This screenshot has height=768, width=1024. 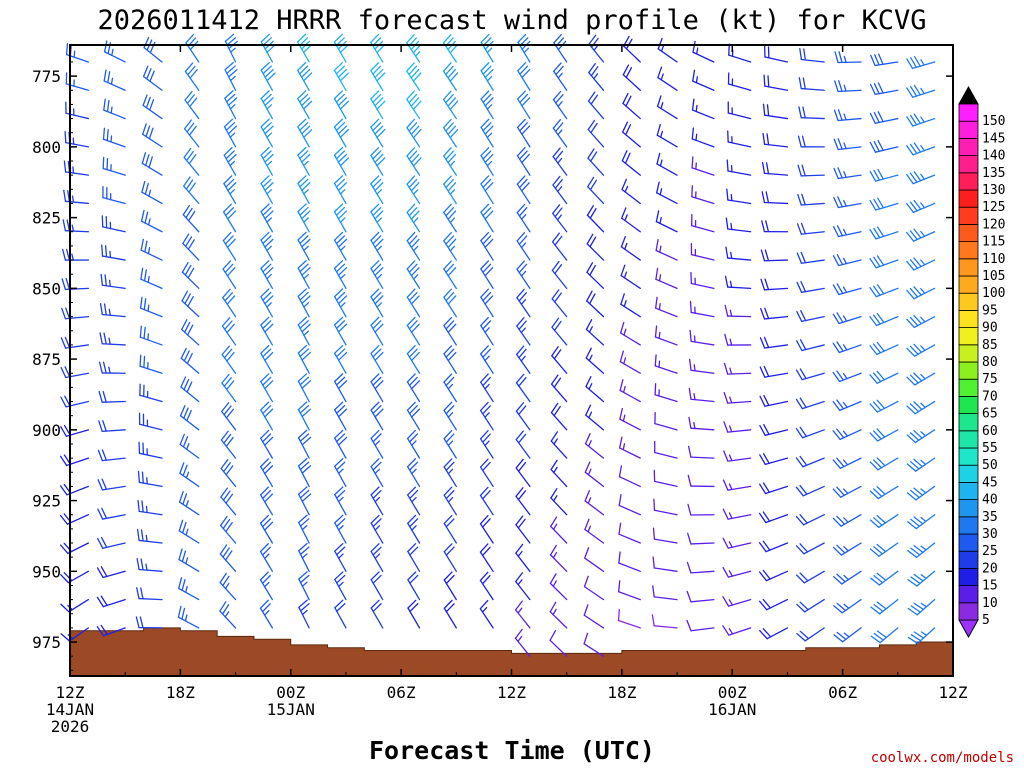 What do you see at coordinates (990, 603) in the screenshot?
I see `colorbar-label: 10` at bounding box center [990, 603].